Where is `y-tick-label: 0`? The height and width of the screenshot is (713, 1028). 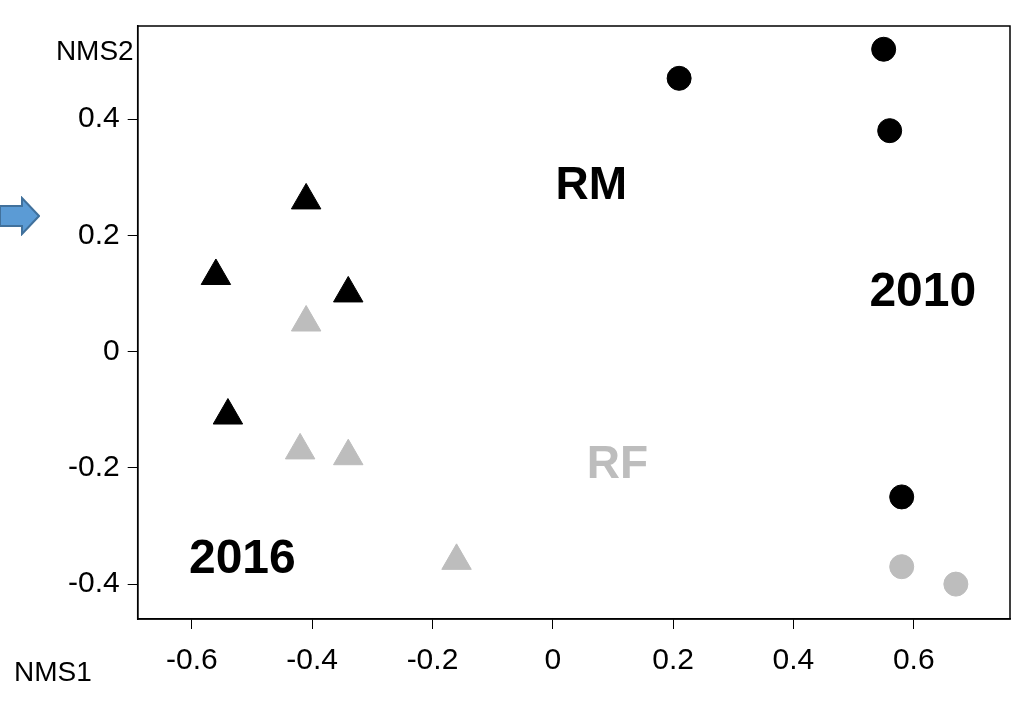 y-tick-label: 0 is located at coordinates (111, 349).